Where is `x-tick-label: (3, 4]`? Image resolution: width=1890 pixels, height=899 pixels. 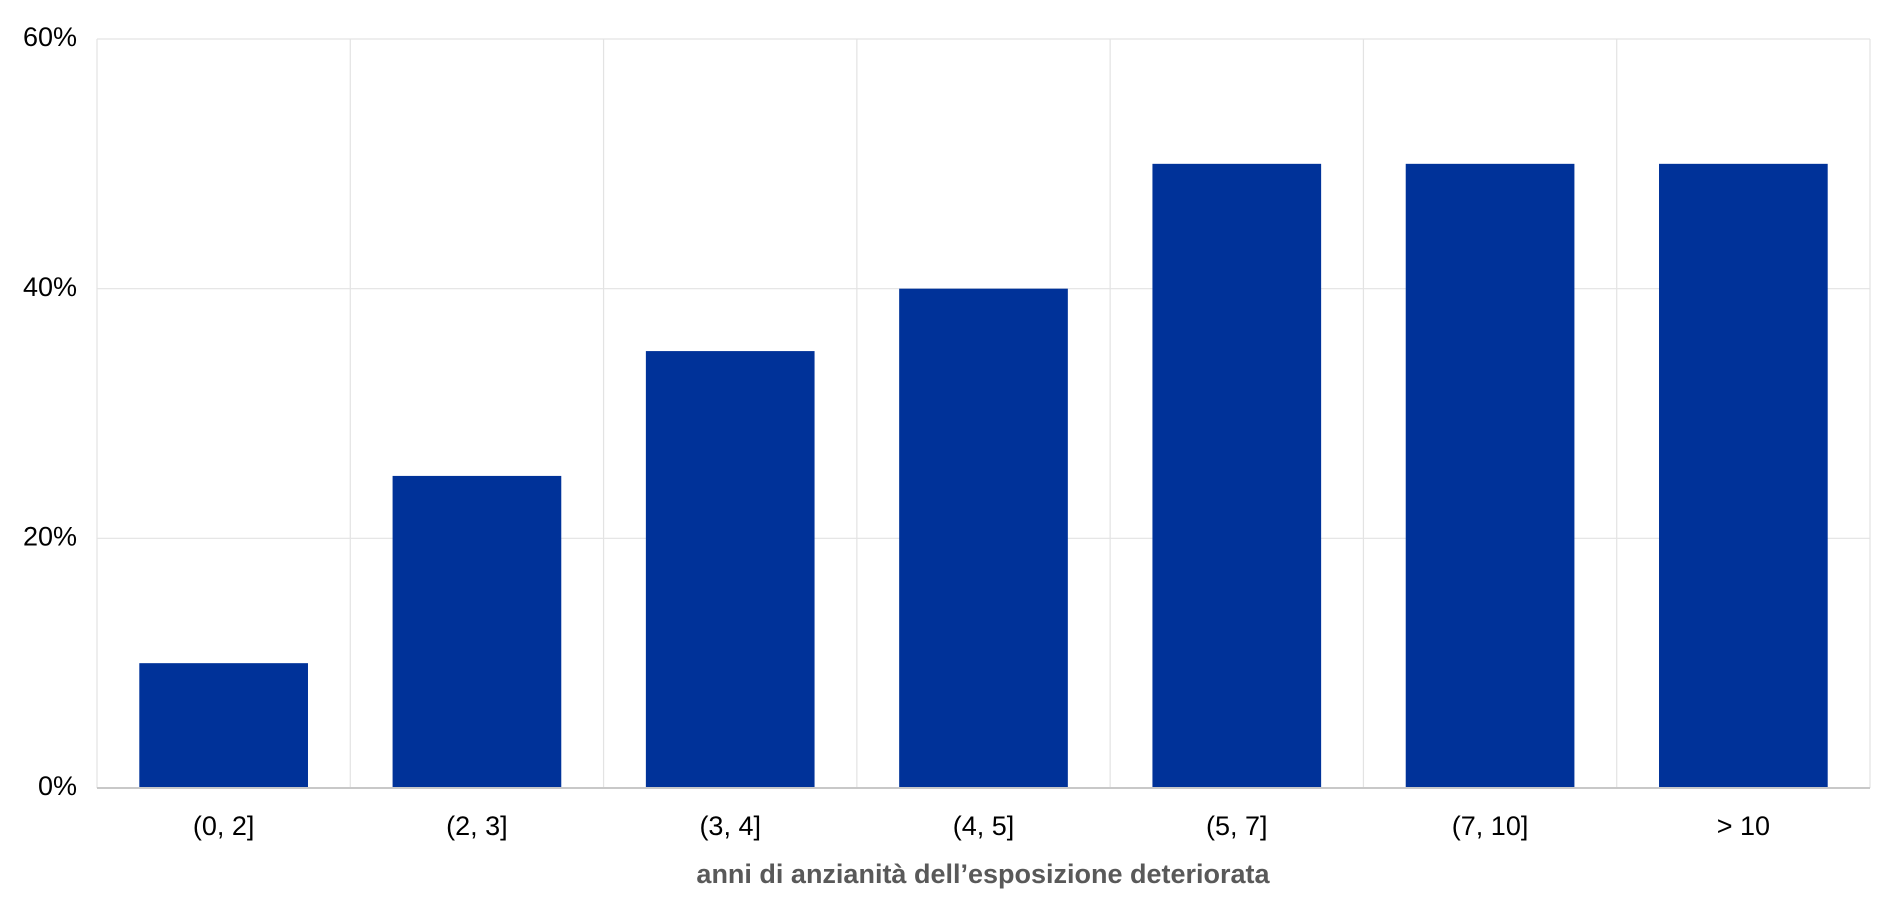 x-tick-label: (3, 4] is located at coordinates (730, 826).